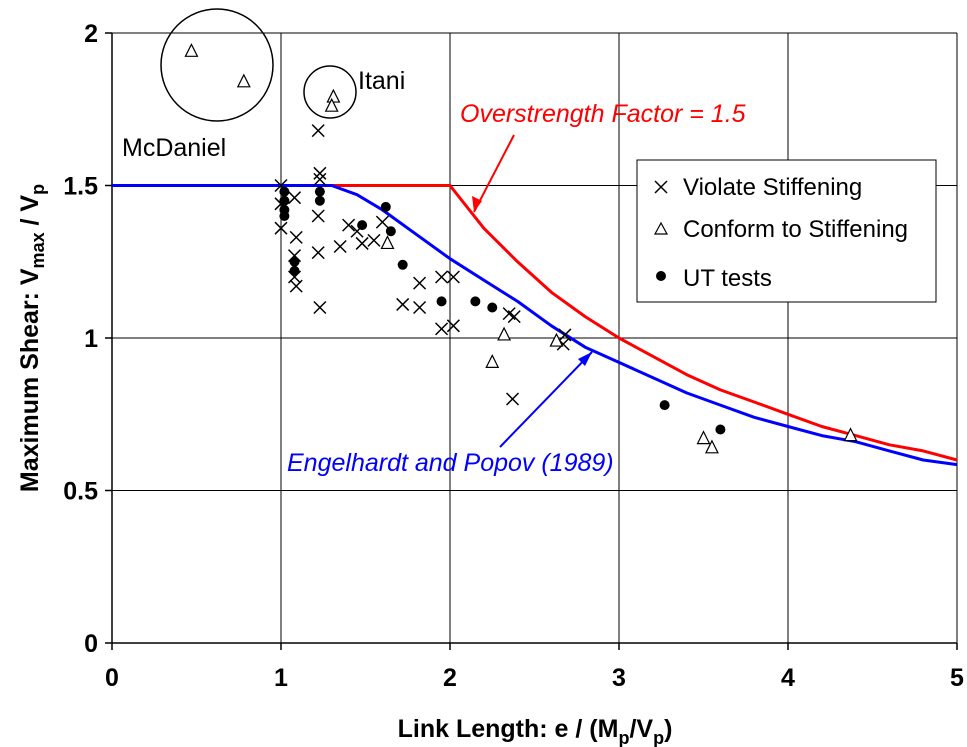 The height and width of the screenshot is (747, 967). Describe the element at coordinates (450, 678) in the screenshot. I see `x-tick-label-2: 2` at that location.